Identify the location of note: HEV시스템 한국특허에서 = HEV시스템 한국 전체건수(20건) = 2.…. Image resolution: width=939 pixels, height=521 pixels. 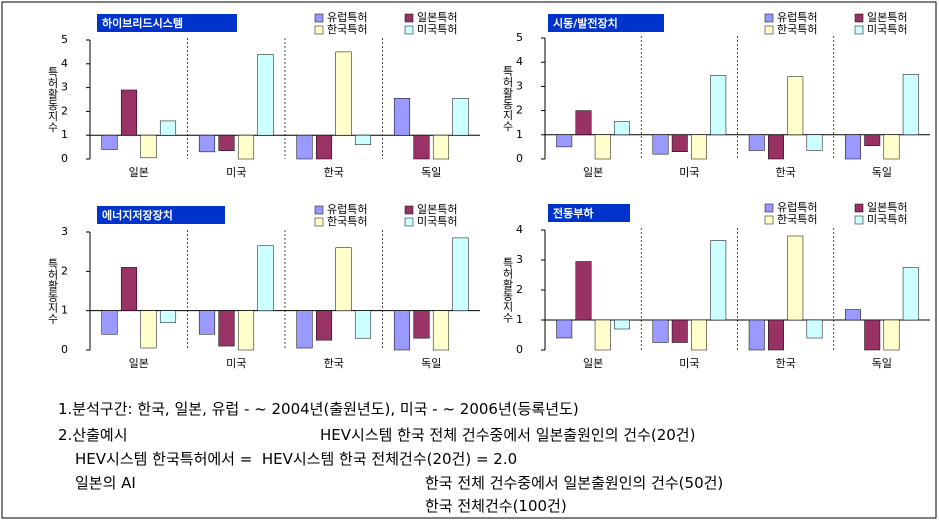
(296, 459).